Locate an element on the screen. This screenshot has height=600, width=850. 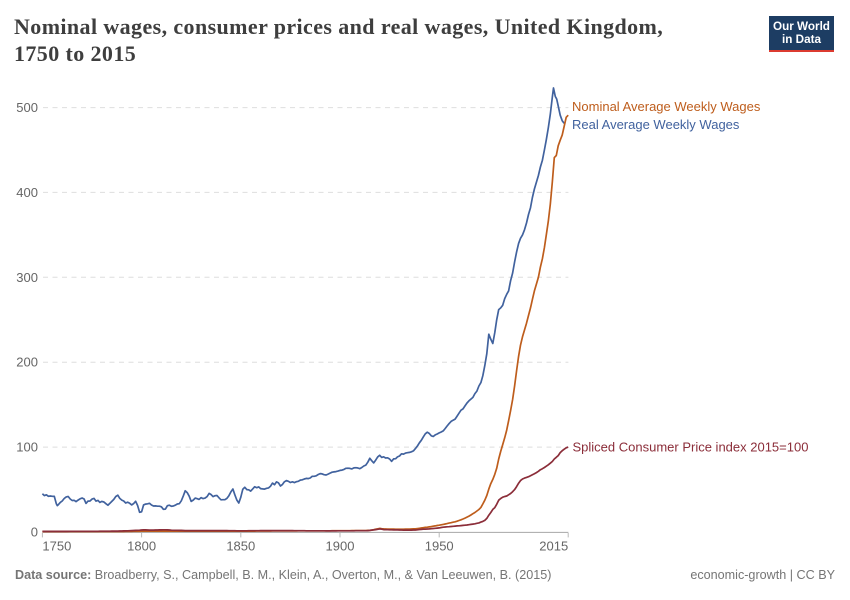
svg-text: 0 is located at coordinates (34, 532).